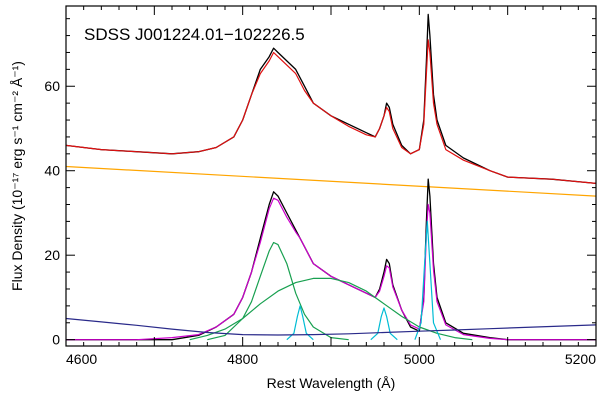 This screenshot has width=613, height=400. I want to click on x-axis-title: Rest Wavelength (Å), so click(331, 383).